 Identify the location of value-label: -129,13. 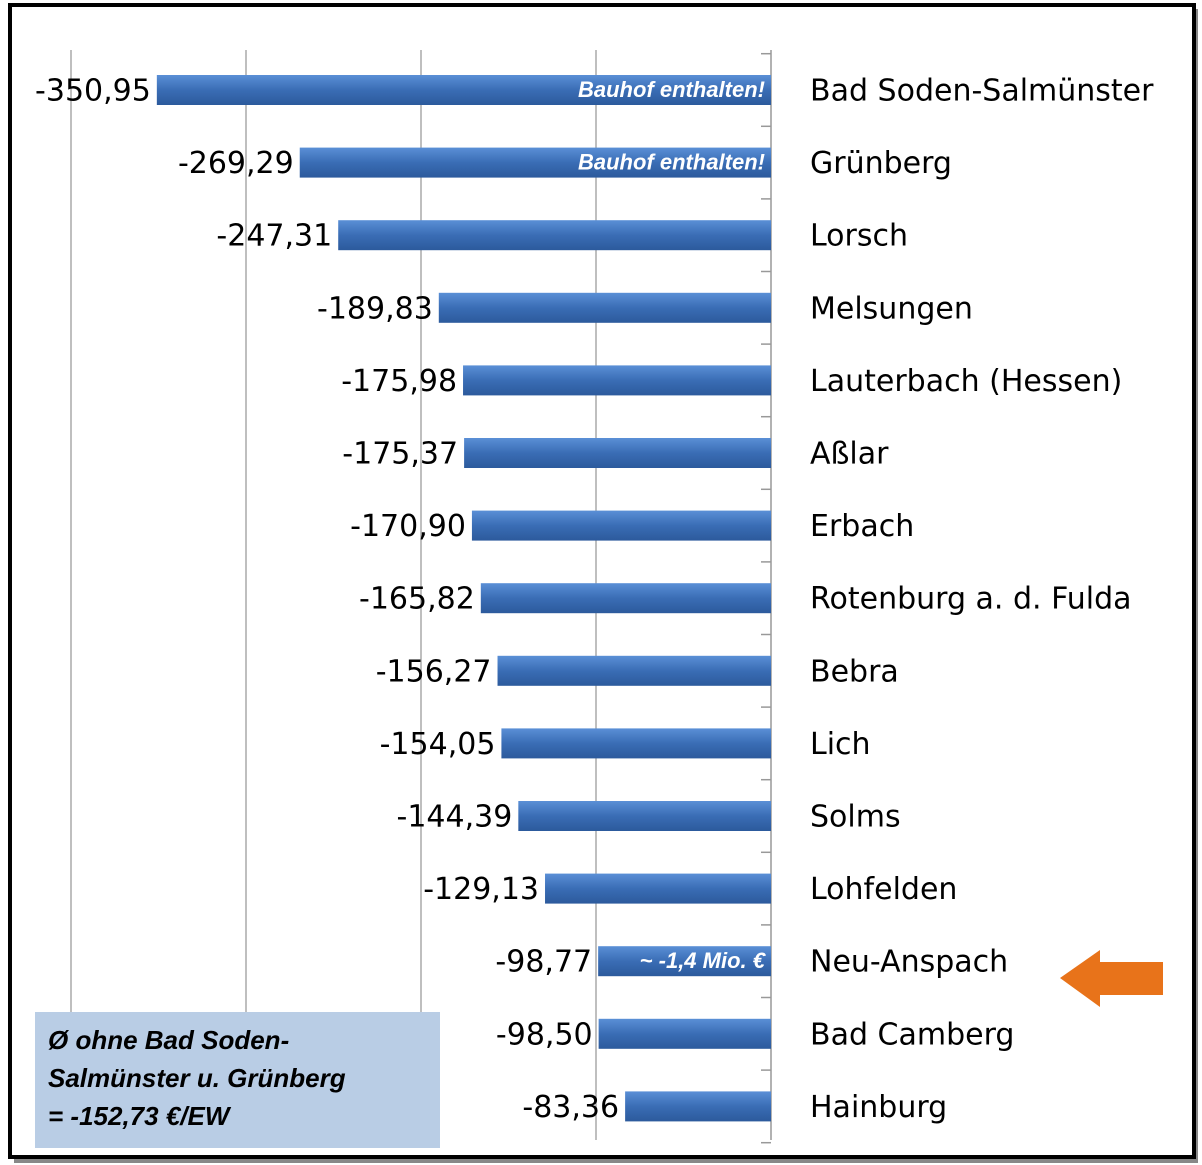
(481, 889).